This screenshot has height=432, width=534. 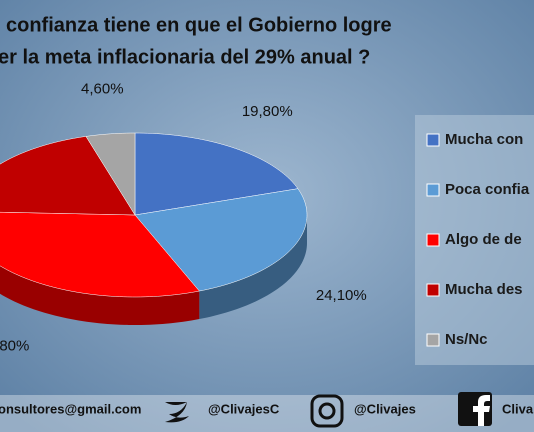 I want to click on footer-band, so click(x=267, y=413).